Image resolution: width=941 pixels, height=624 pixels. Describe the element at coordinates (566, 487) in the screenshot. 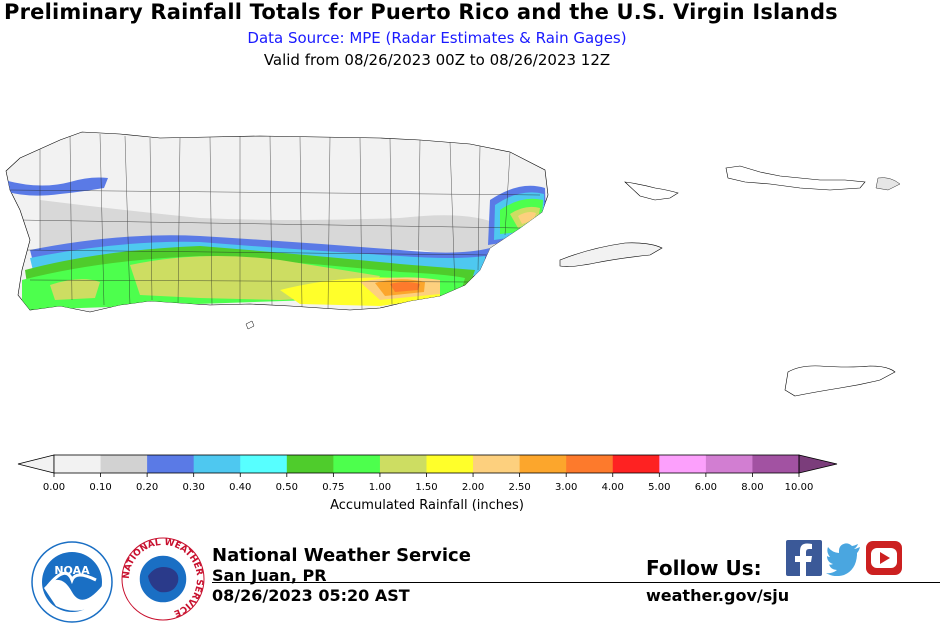

I see `colorbar-tick-label: 3.00` at that location.